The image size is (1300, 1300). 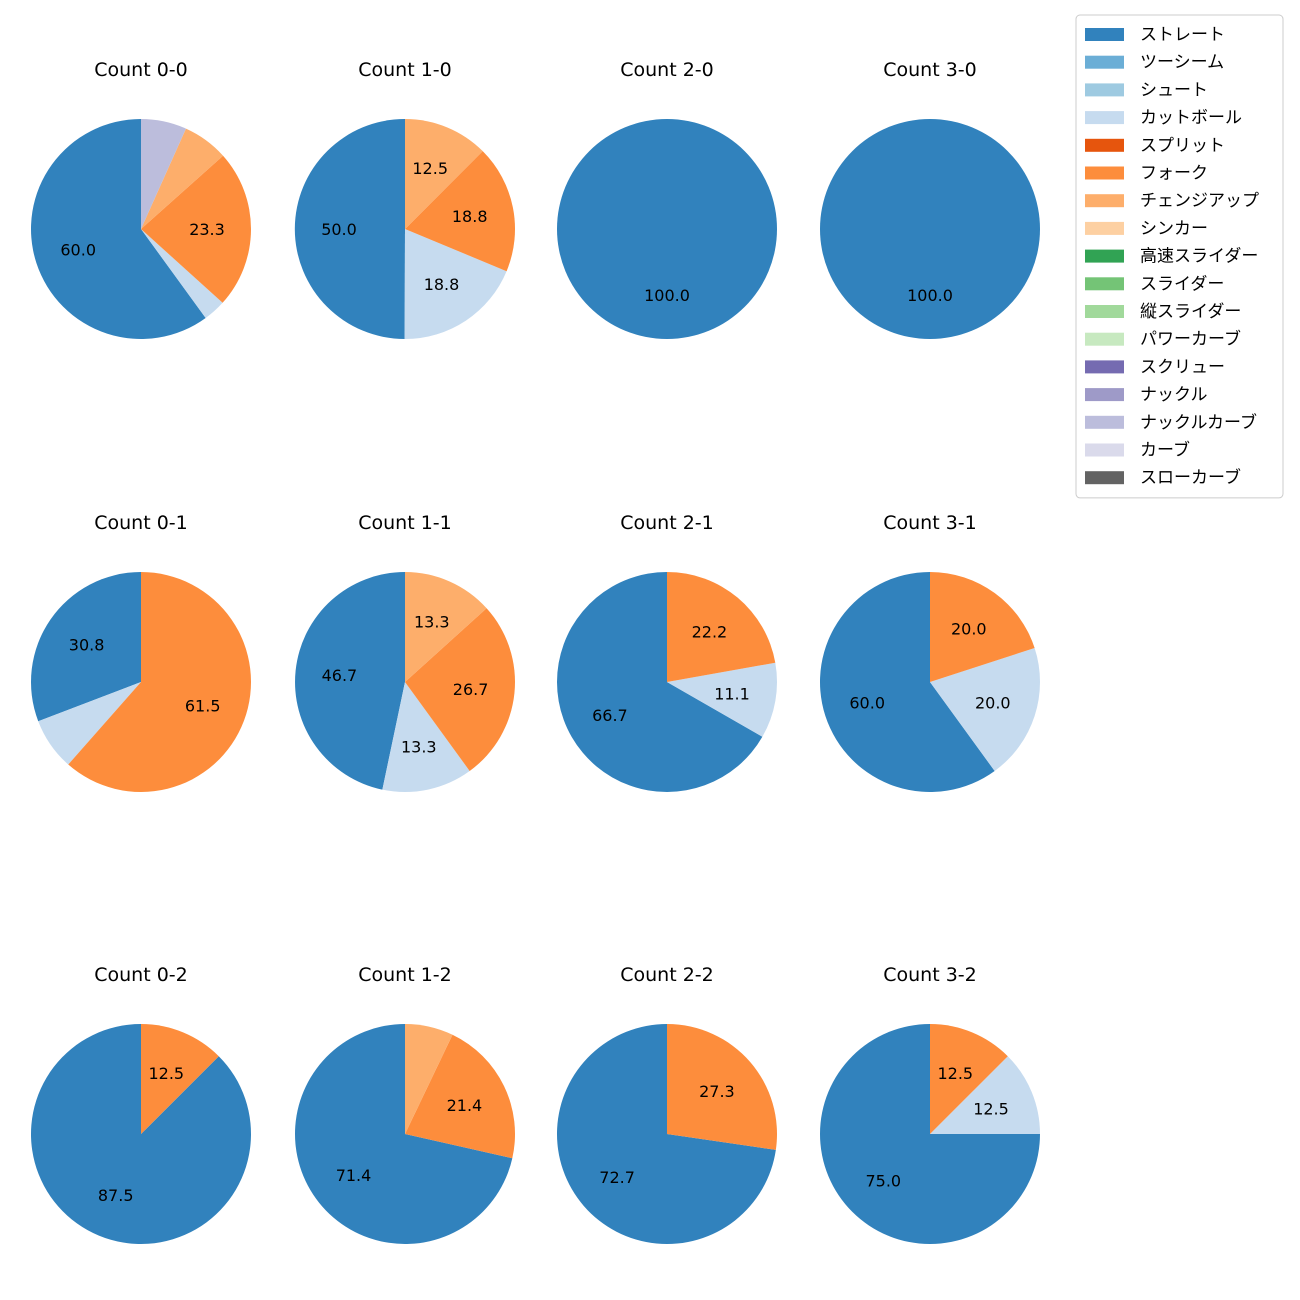 I want to click on pie-chart: Count 2-1 66.7 11.1 22.2, so click(x=667, y=652).